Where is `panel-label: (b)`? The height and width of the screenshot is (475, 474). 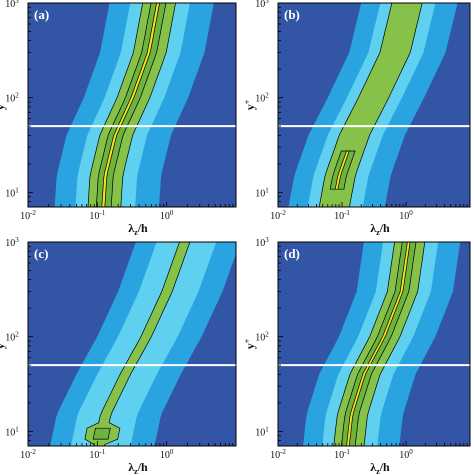 panel-label: (b) is located at coordinates (292, 14).